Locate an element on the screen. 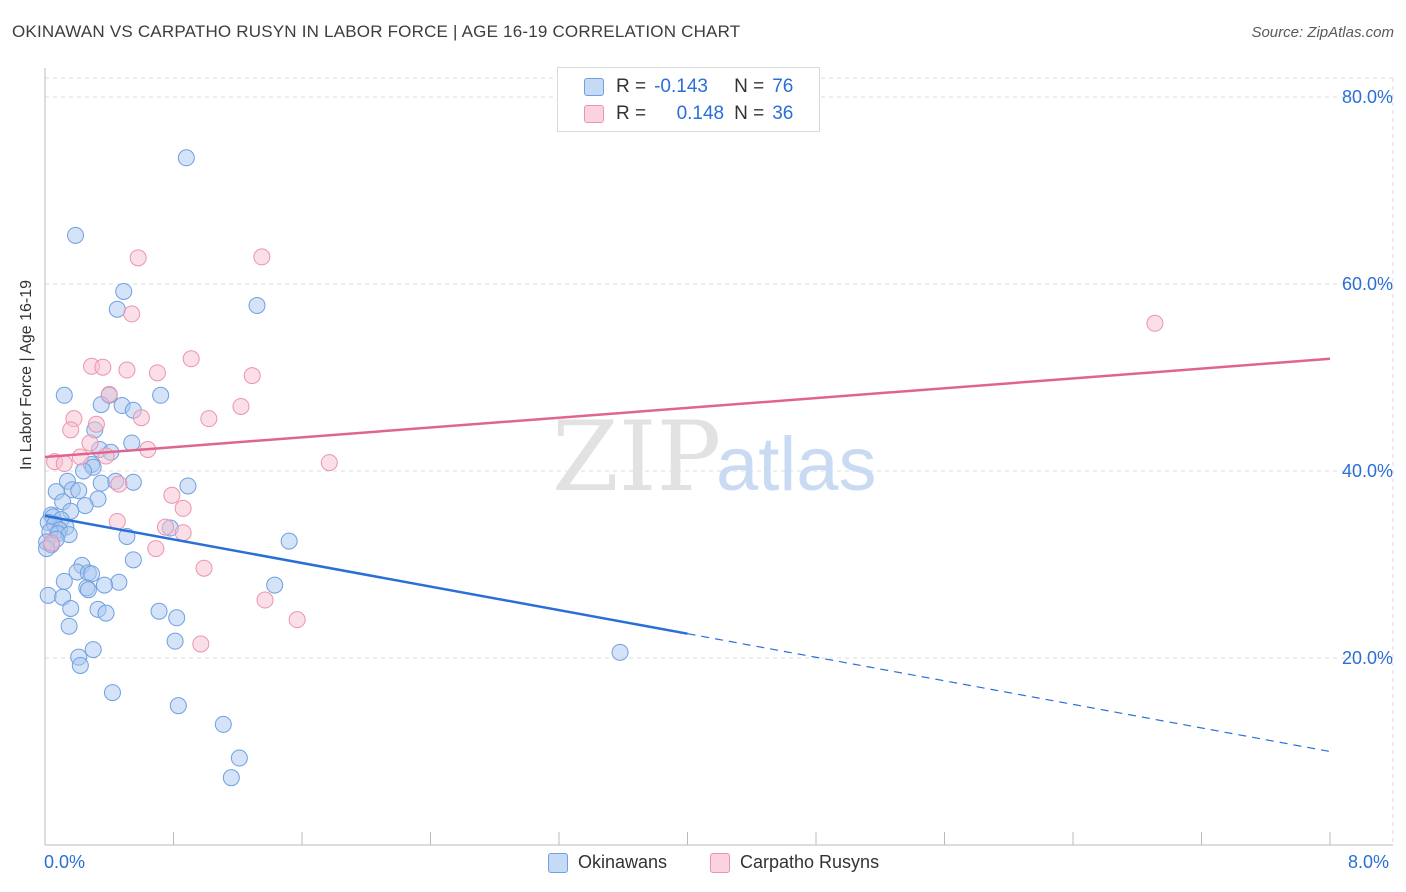 The height and width of the screenshot is (892, 1406). legend-n-value: 36 is located at coordinates (783, 113).